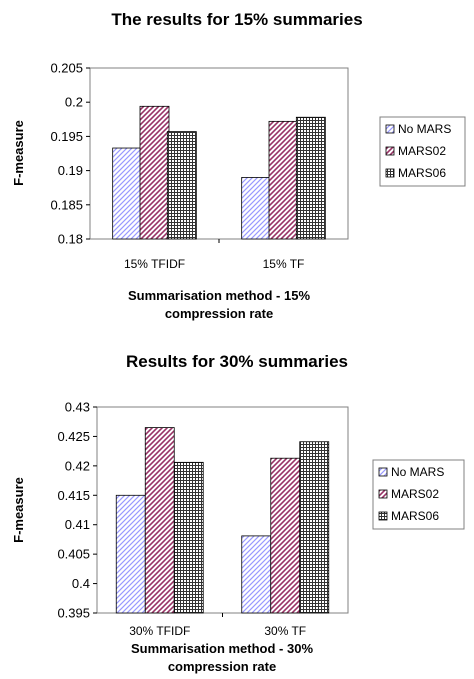 The width and height of the screenshot is (474, 679). Describe the element at coordinates (66, 68) in the screenshot. I see `y-tick-label: 0.205` at that location.